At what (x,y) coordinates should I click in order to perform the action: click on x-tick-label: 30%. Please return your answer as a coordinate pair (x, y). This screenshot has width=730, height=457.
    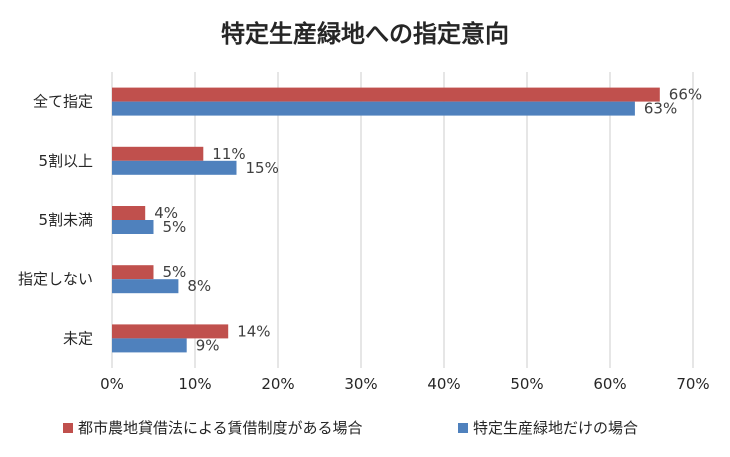
    Looking at the image, I should click on (360, 384).